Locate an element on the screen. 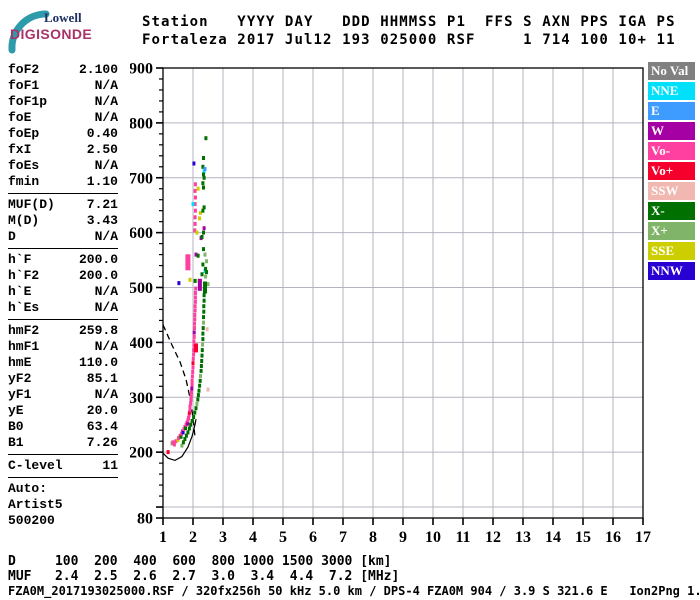 The height and width of the screenshot is (600, 700). legend-item-voplus: Vo+ is located at coordinates (671, 171).